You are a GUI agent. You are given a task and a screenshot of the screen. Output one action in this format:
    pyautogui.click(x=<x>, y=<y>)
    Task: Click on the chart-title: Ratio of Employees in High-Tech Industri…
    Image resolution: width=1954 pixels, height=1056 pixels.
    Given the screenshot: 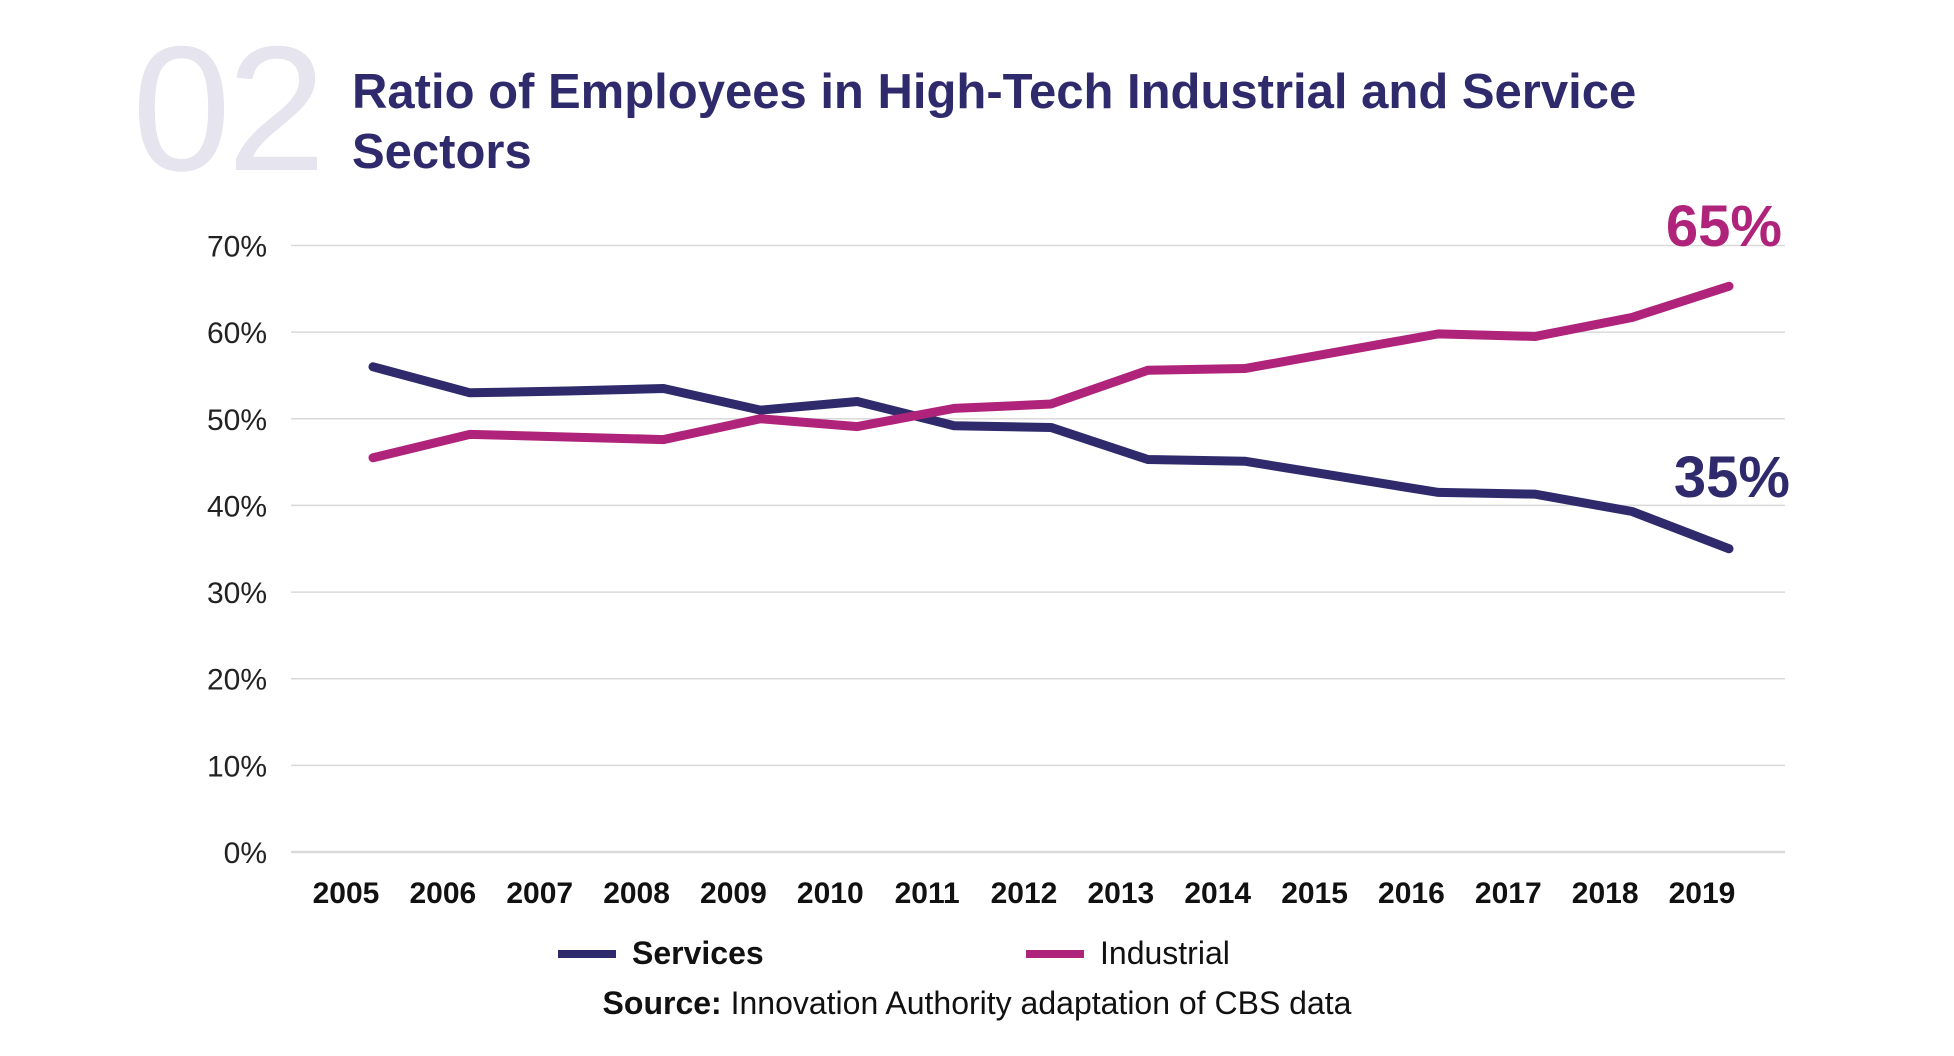 What is the action you would take?
    pyautogui.click(x=994, y=122)
    